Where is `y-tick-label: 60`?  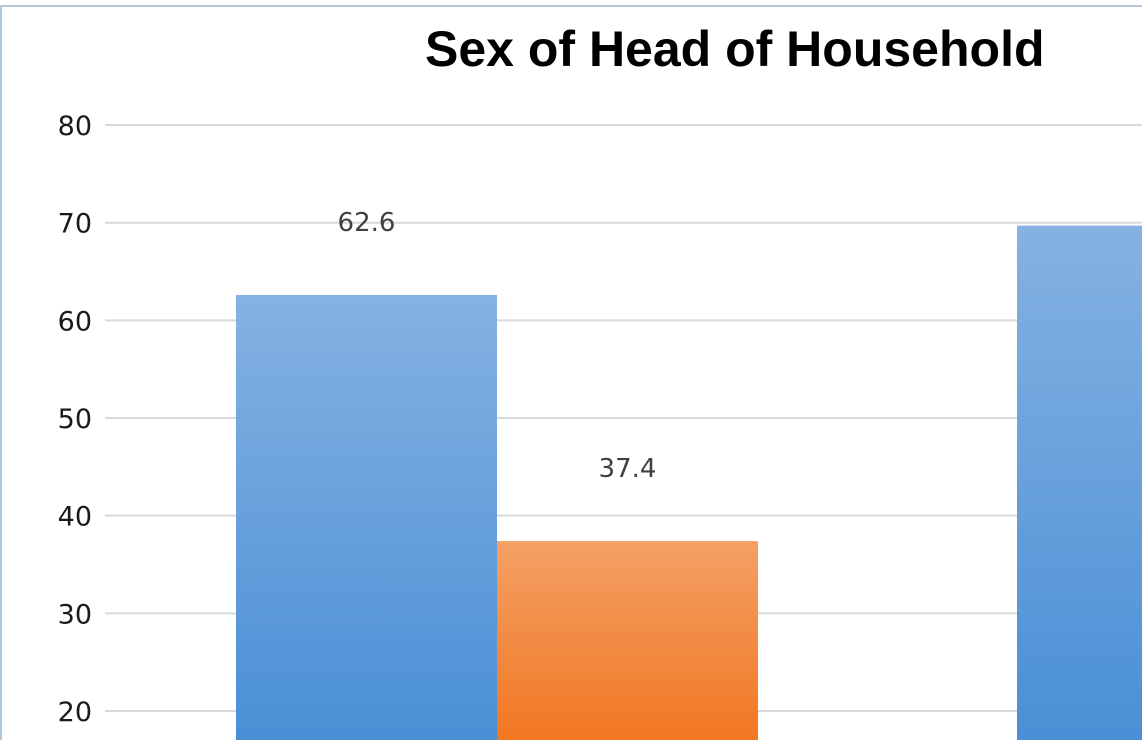
y-tick-label: 60 is located at coordinates (75, 321).